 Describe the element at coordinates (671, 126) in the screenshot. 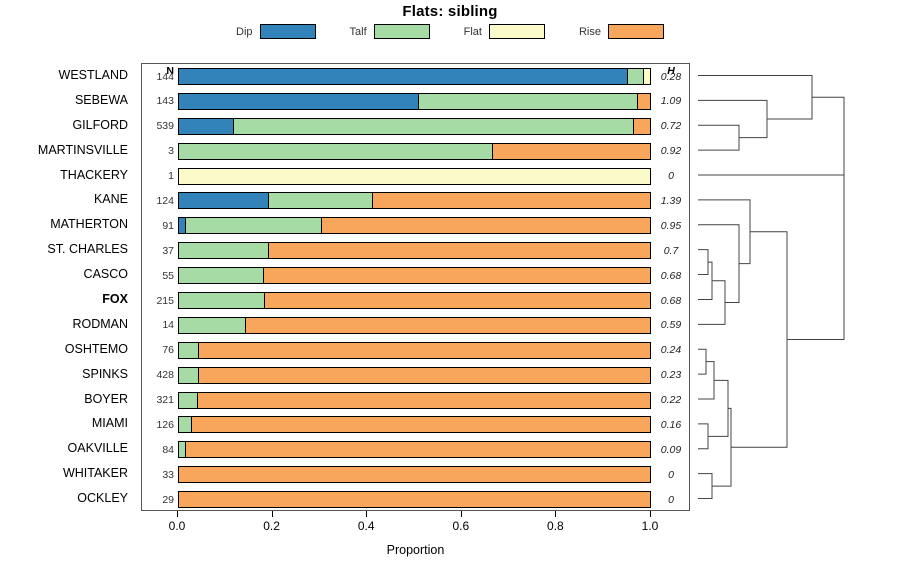

I see `row-h-value: 0.72` at that location.